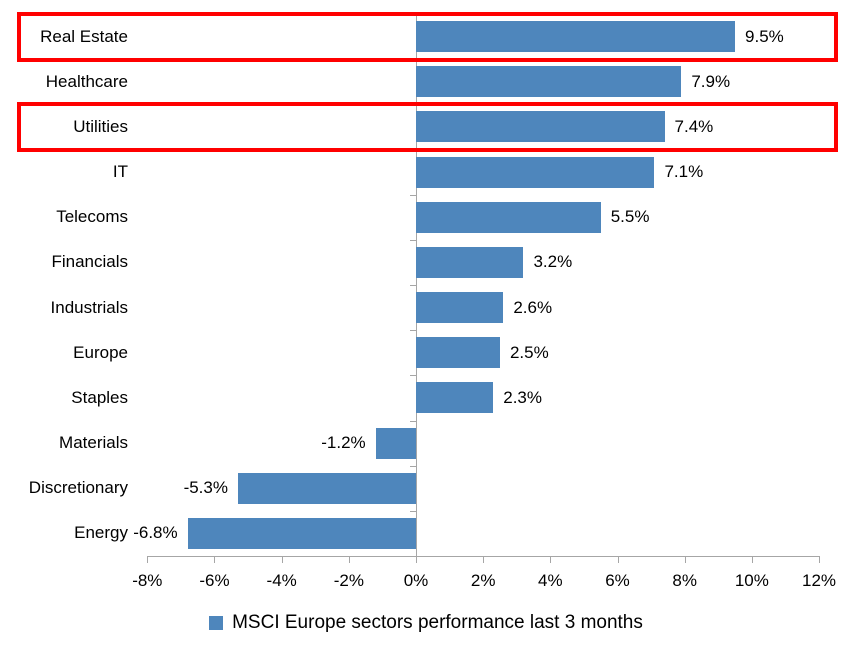 The image size is (852, 651). Describe the element at coordinates (120, 172) in the screenshot. I see `category-label: IT` at that location.